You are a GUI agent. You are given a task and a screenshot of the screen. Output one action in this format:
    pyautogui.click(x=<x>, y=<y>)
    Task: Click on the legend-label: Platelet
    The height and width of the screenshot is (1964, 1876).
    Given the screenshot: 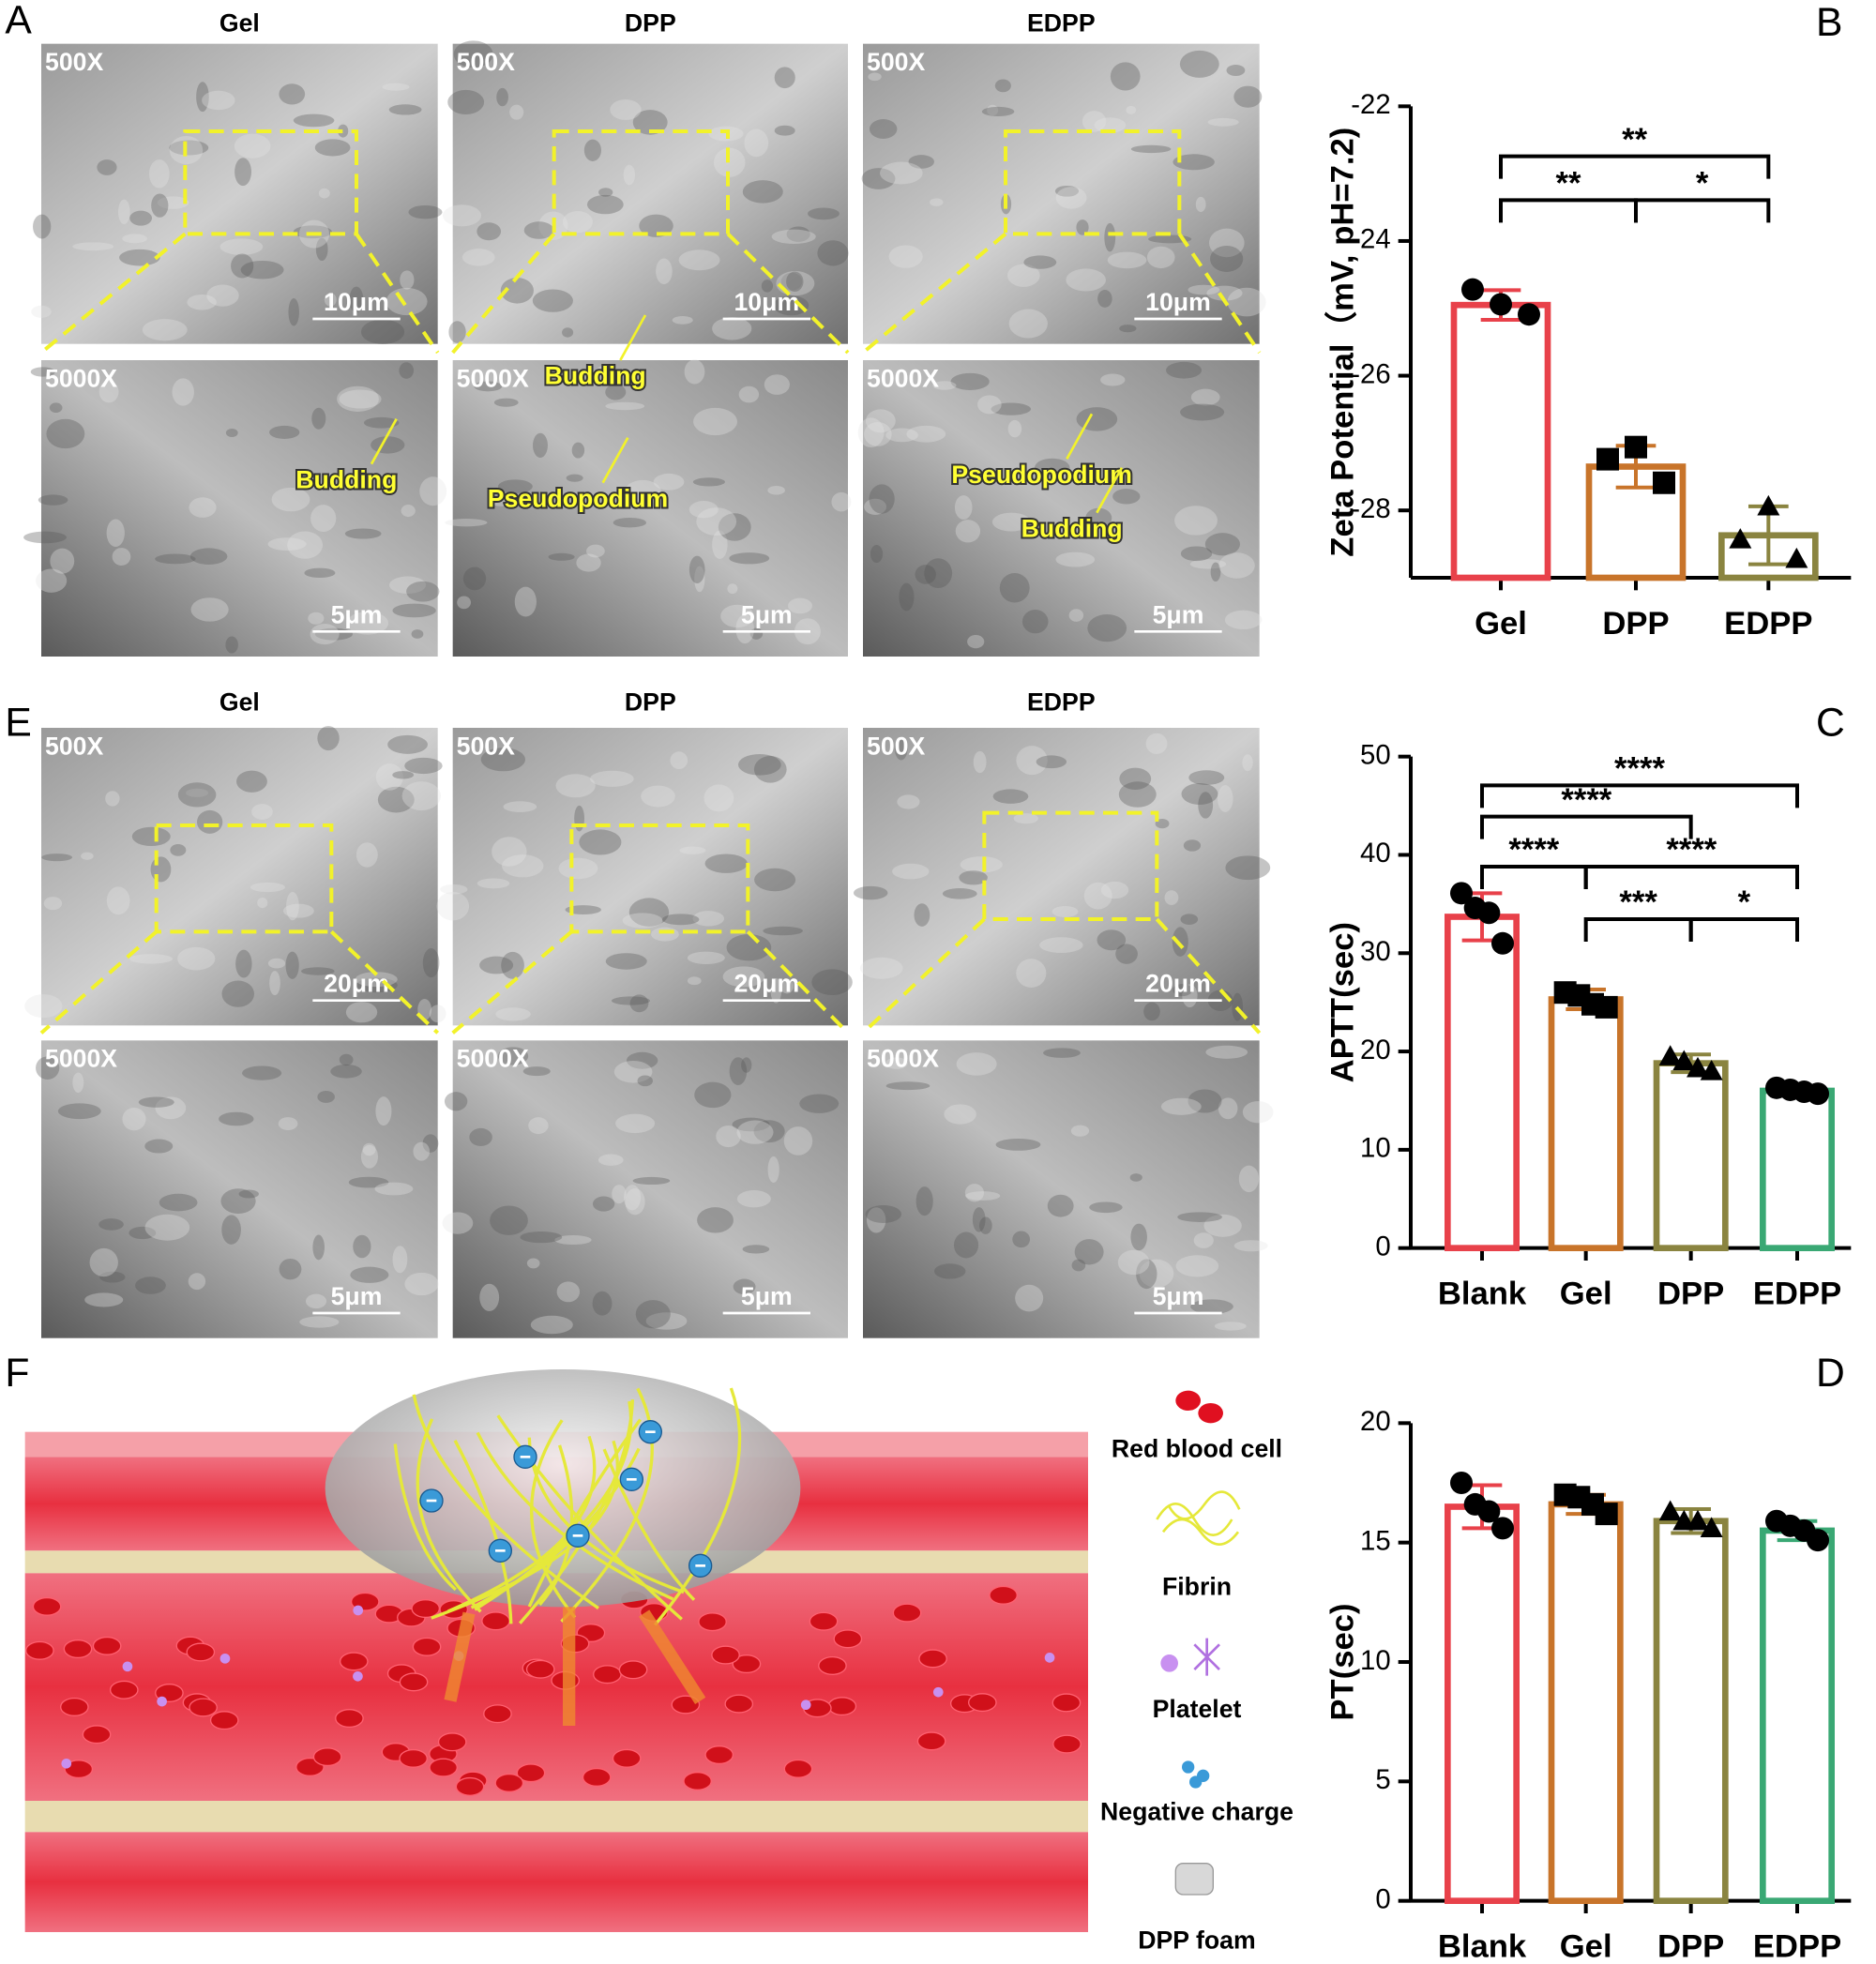 What is the action you would take?
    pyautogui.click(x=1197, y=1709)
    